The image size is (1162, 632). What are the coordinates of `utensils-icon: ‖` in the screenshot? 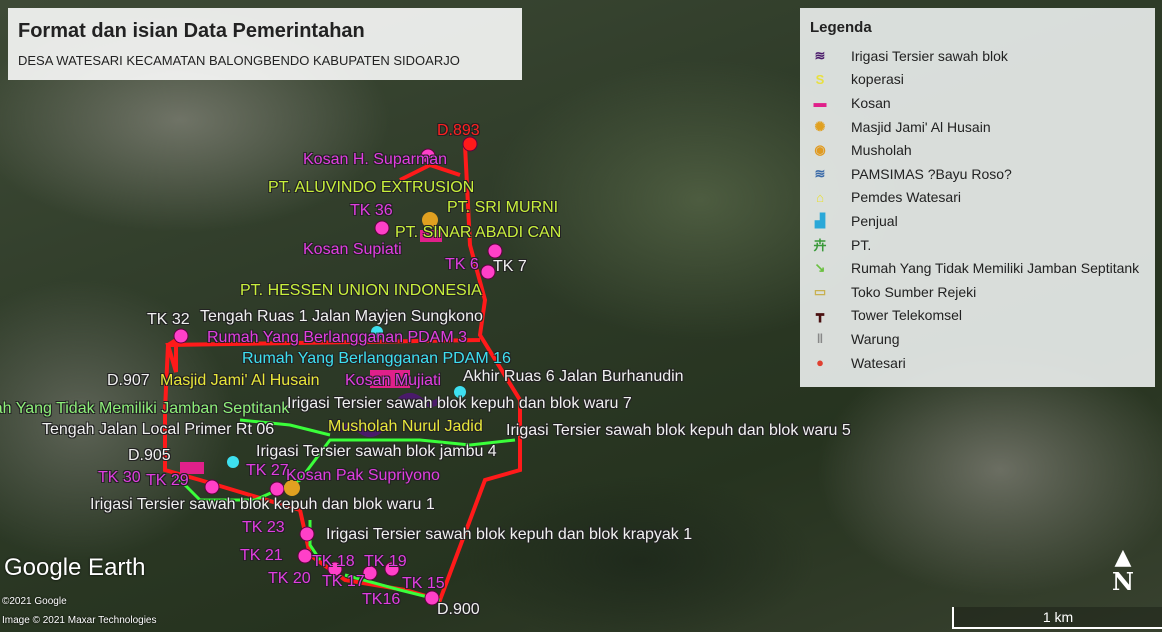 It's located at (820, 339).